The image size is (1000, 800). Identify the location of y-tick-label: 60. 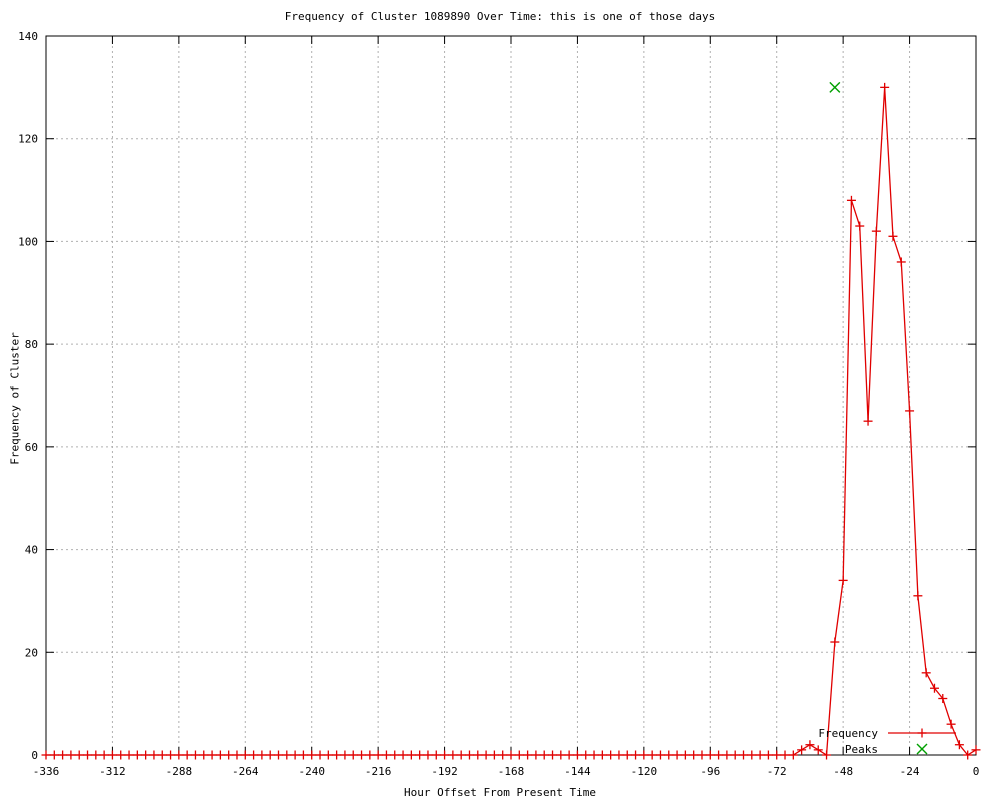
(31, 447).